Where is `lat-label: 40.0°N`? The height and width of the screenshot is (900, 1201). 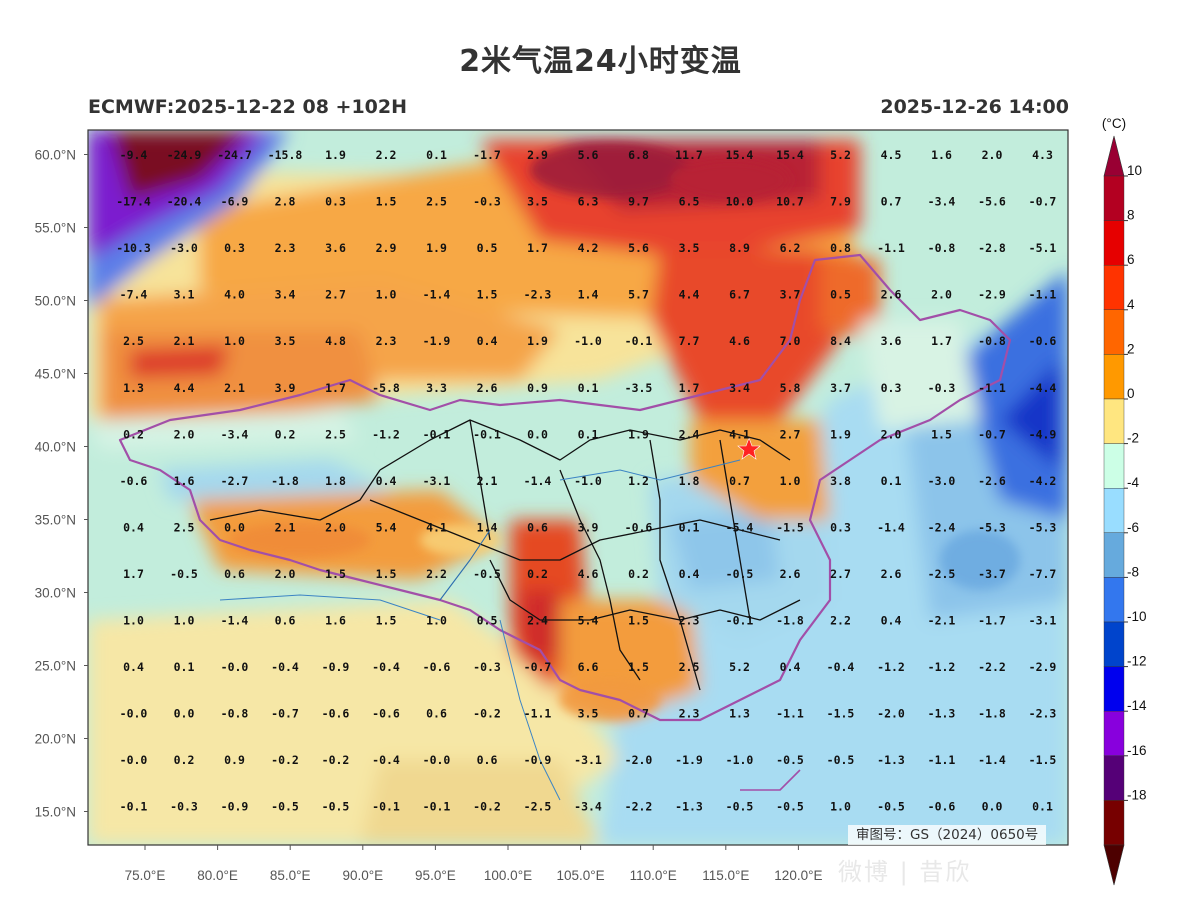
lat-label: 40.0°N is located at coordinates (55, 447).